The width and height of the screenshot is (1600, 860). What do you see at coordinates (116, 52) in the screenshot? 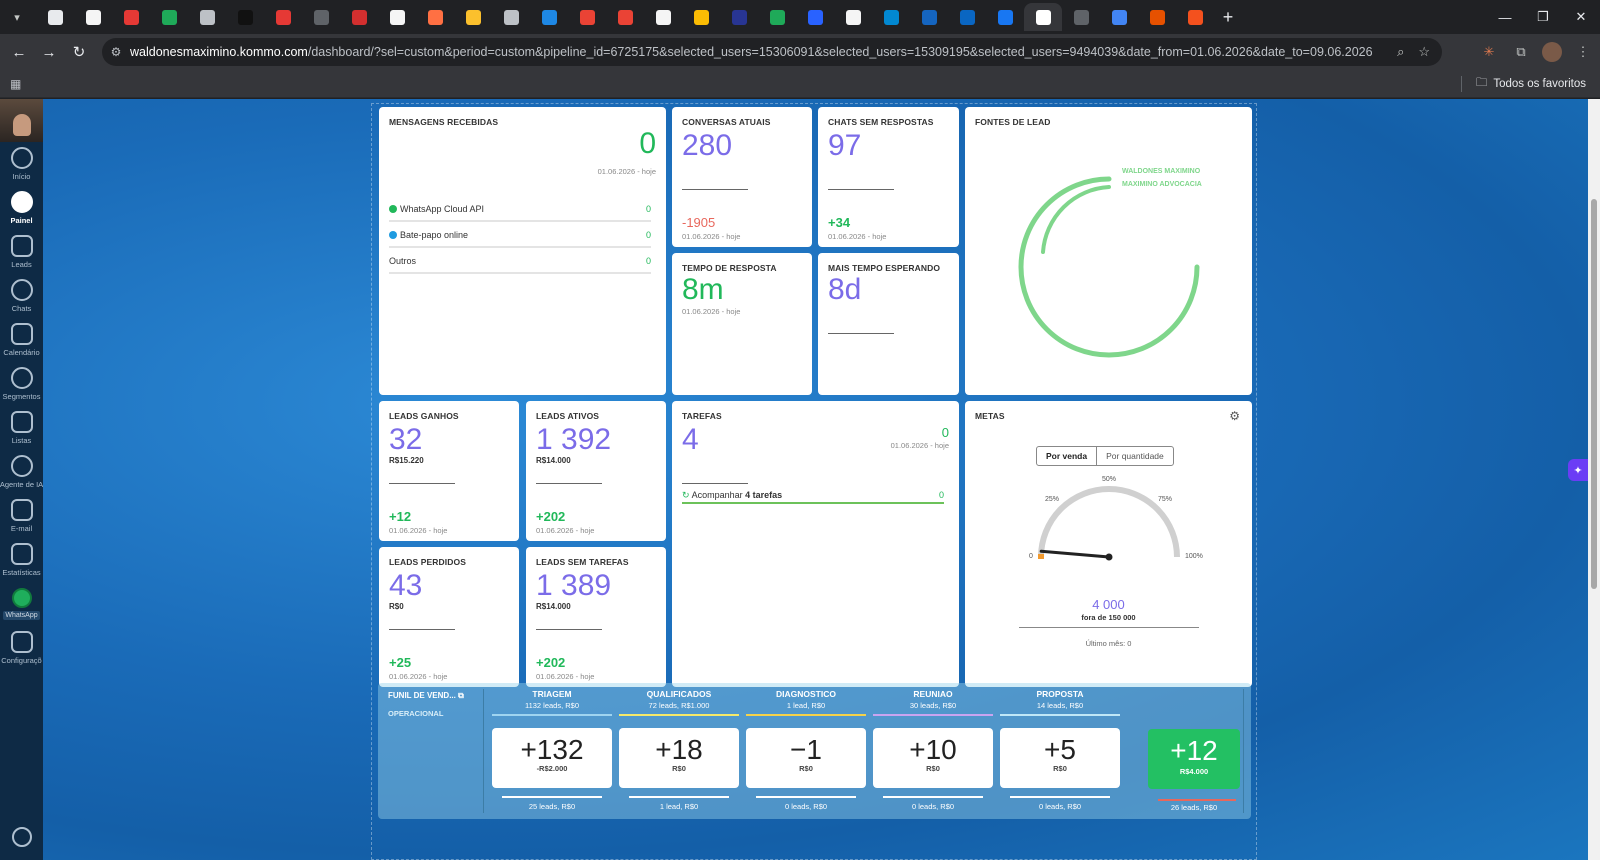
I see `site-info-icon: ⚙` at bounding box center [116, 52].